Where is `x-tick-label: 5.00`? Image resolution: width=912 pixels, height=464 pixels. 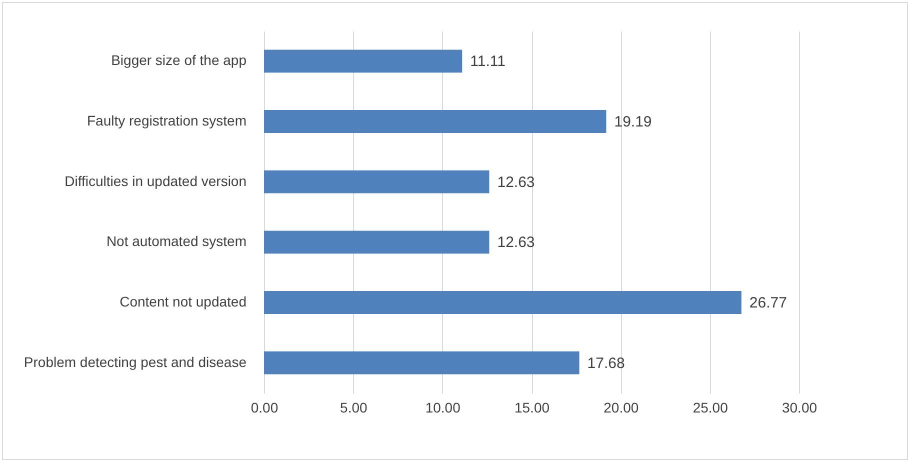 x-tick-label: 5.00 is located at coordinates (354, 408).